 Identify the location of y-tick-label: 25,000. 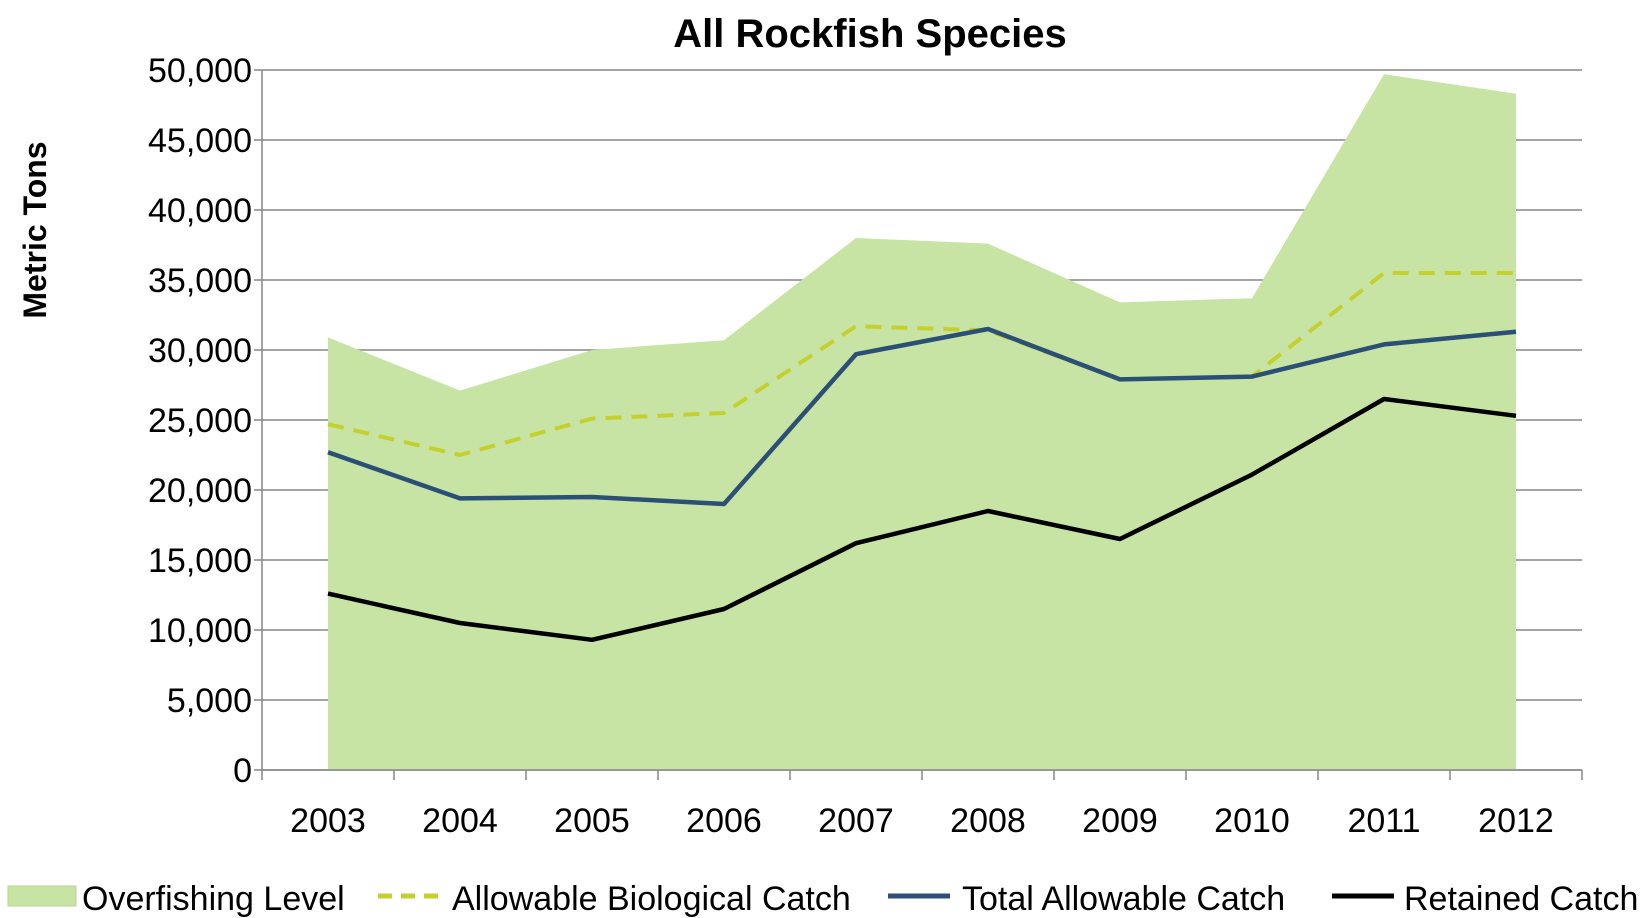
(200, 421).